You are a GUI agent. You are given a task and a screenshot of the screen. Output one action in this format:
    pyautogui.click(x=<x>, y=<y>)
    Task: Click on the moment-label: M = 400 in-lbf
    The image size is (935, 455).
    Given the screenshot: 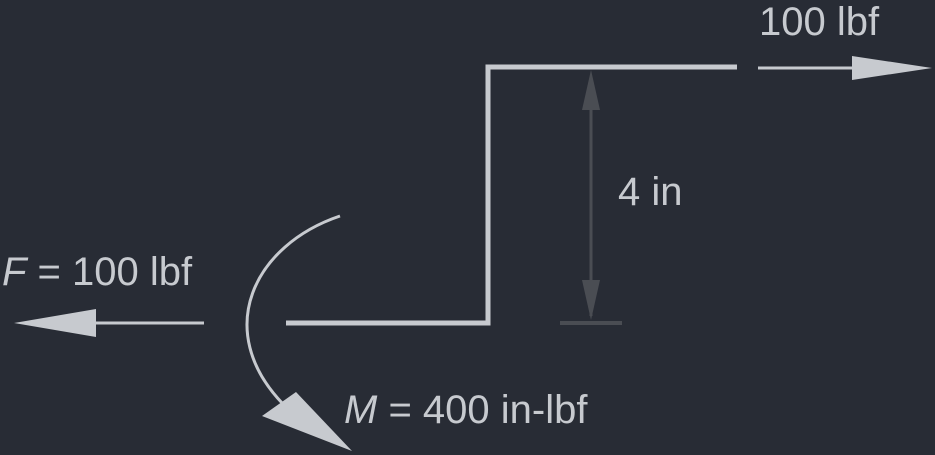 What is the action you would take?
    pyautogui.click(x=466, y=410)
    